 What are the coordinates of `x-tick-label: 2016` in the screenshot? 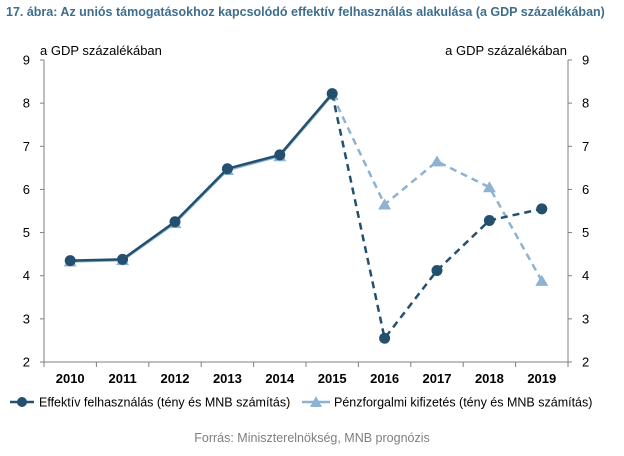 It's located at (384, 378).